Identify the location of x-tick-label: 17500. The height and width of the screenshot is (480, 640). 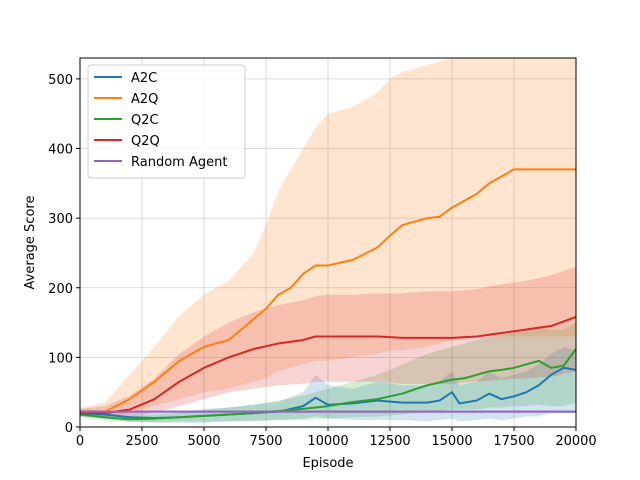
(513, 441).